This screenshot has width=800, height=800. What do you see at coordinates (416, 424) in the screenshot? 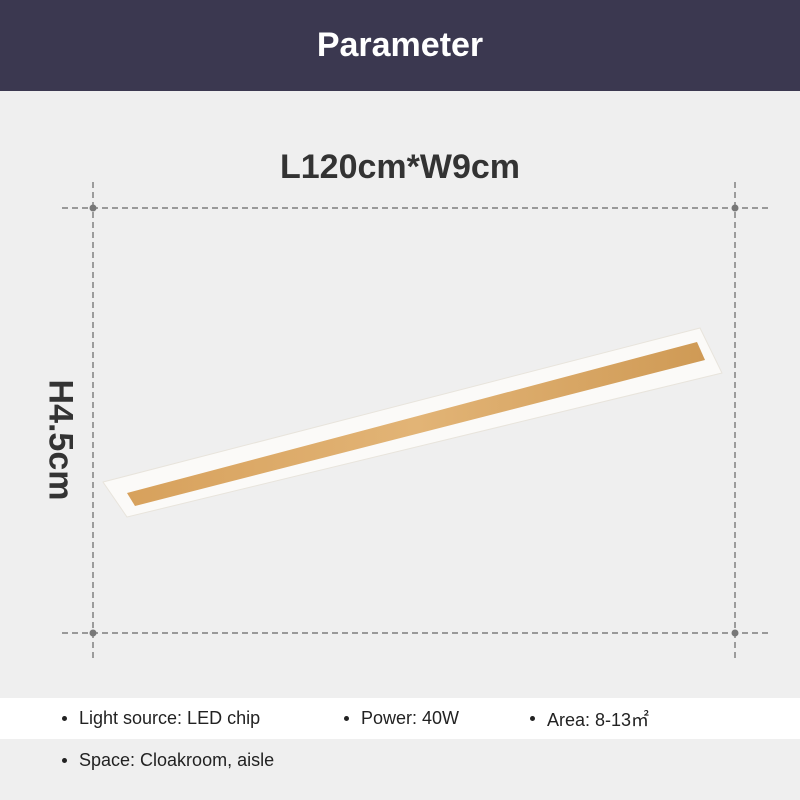
I see `lamp-wood-strip` at bounding box center [416, 424].